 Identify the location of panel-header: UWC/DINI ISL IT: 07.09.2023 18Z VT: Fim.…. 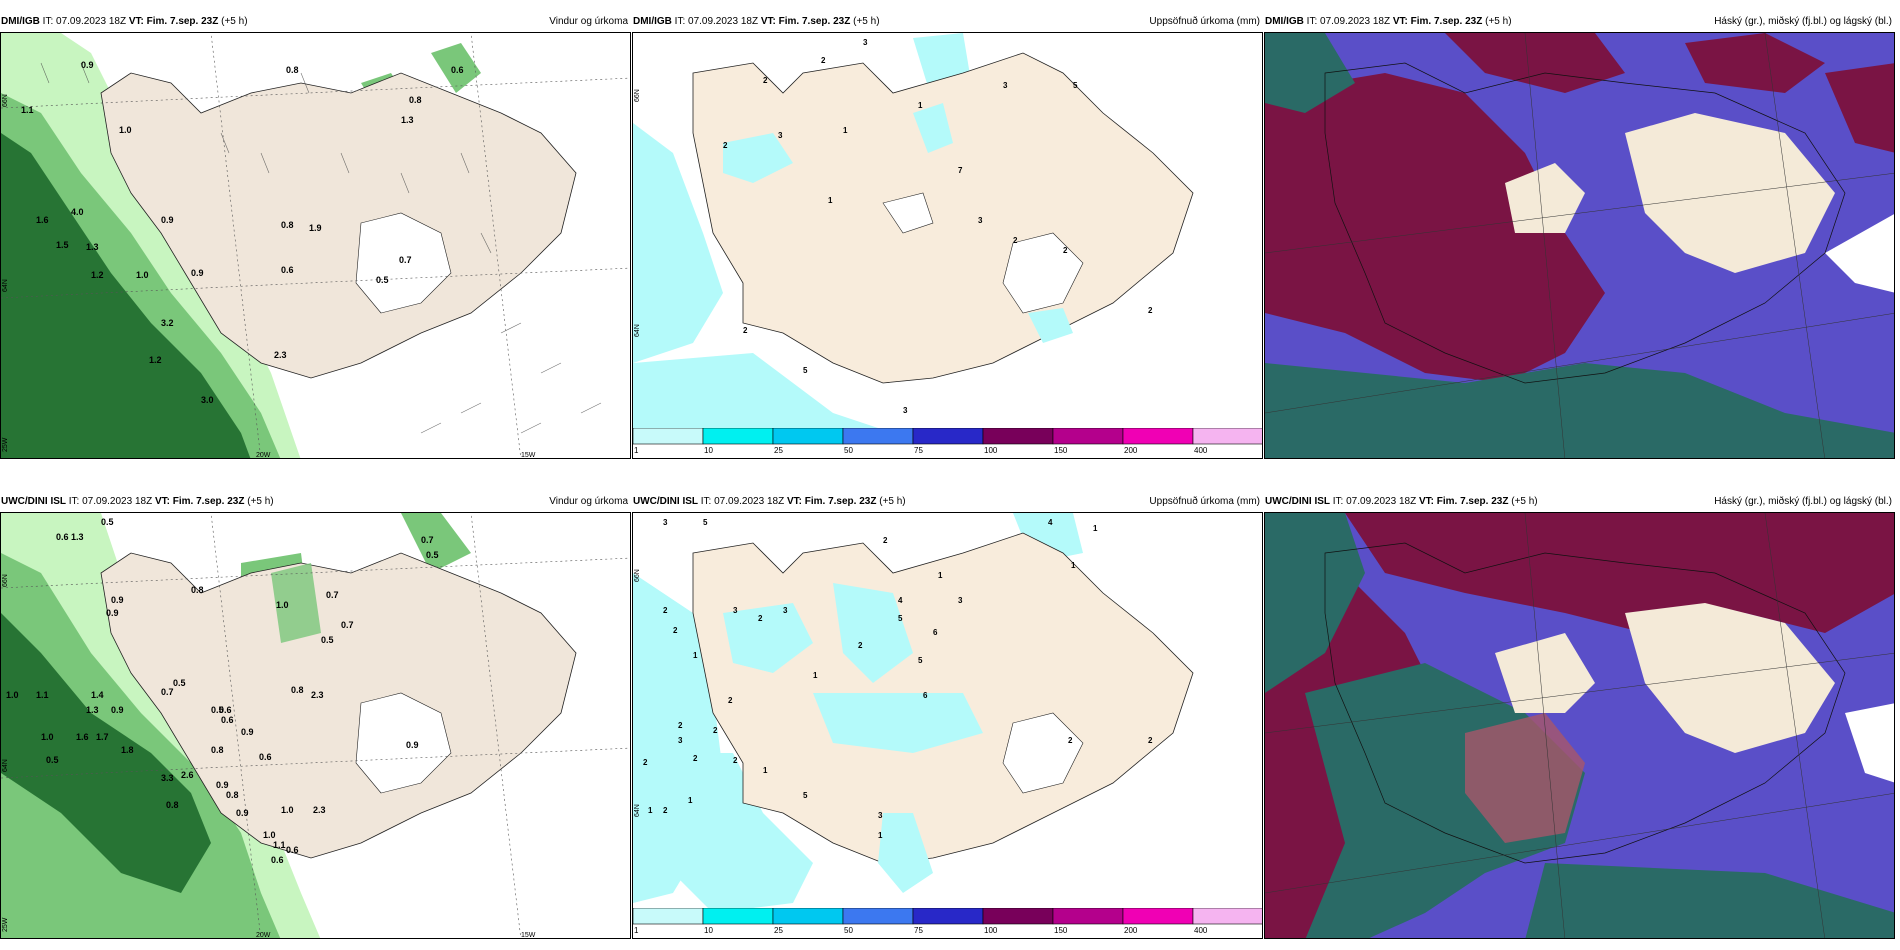
(315, 502).